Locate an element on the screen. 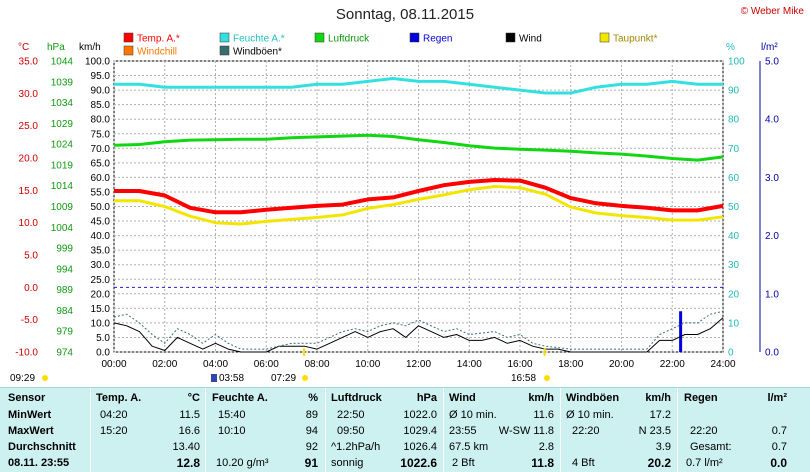 This screenshot has height=472, width=810. pressure-tick-label: 999 is located at coordinates (64, 249).